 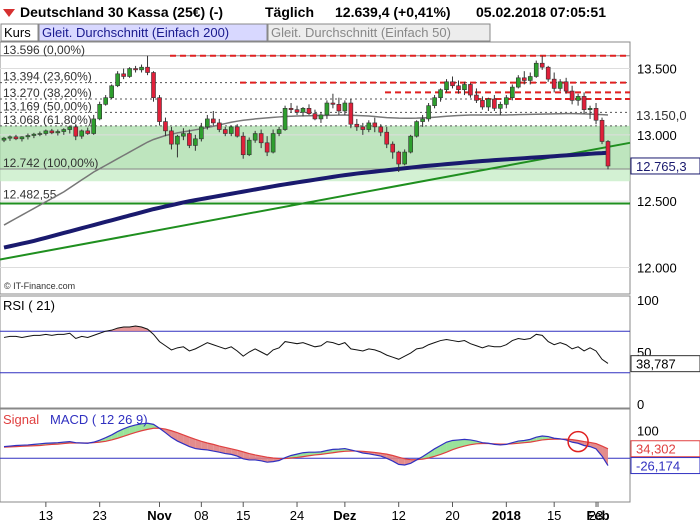 What do you see at coordinates (21, 419) in the screenshot?
I see `macd-signal-label: Signal` at bounding box center [21, 419].